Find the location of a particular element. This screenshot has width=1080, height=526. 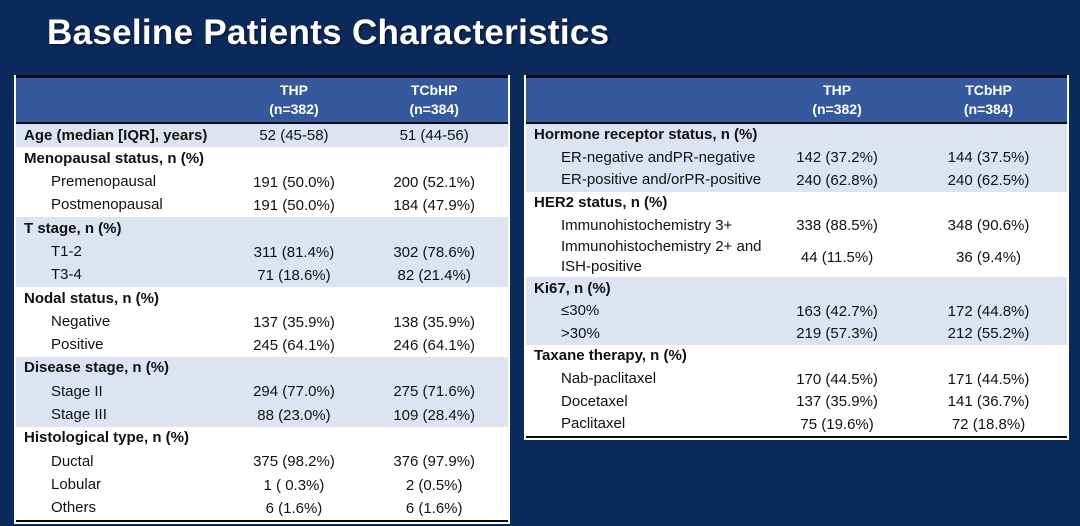

row-label: T3-4 is located at coordinates (66, 275).